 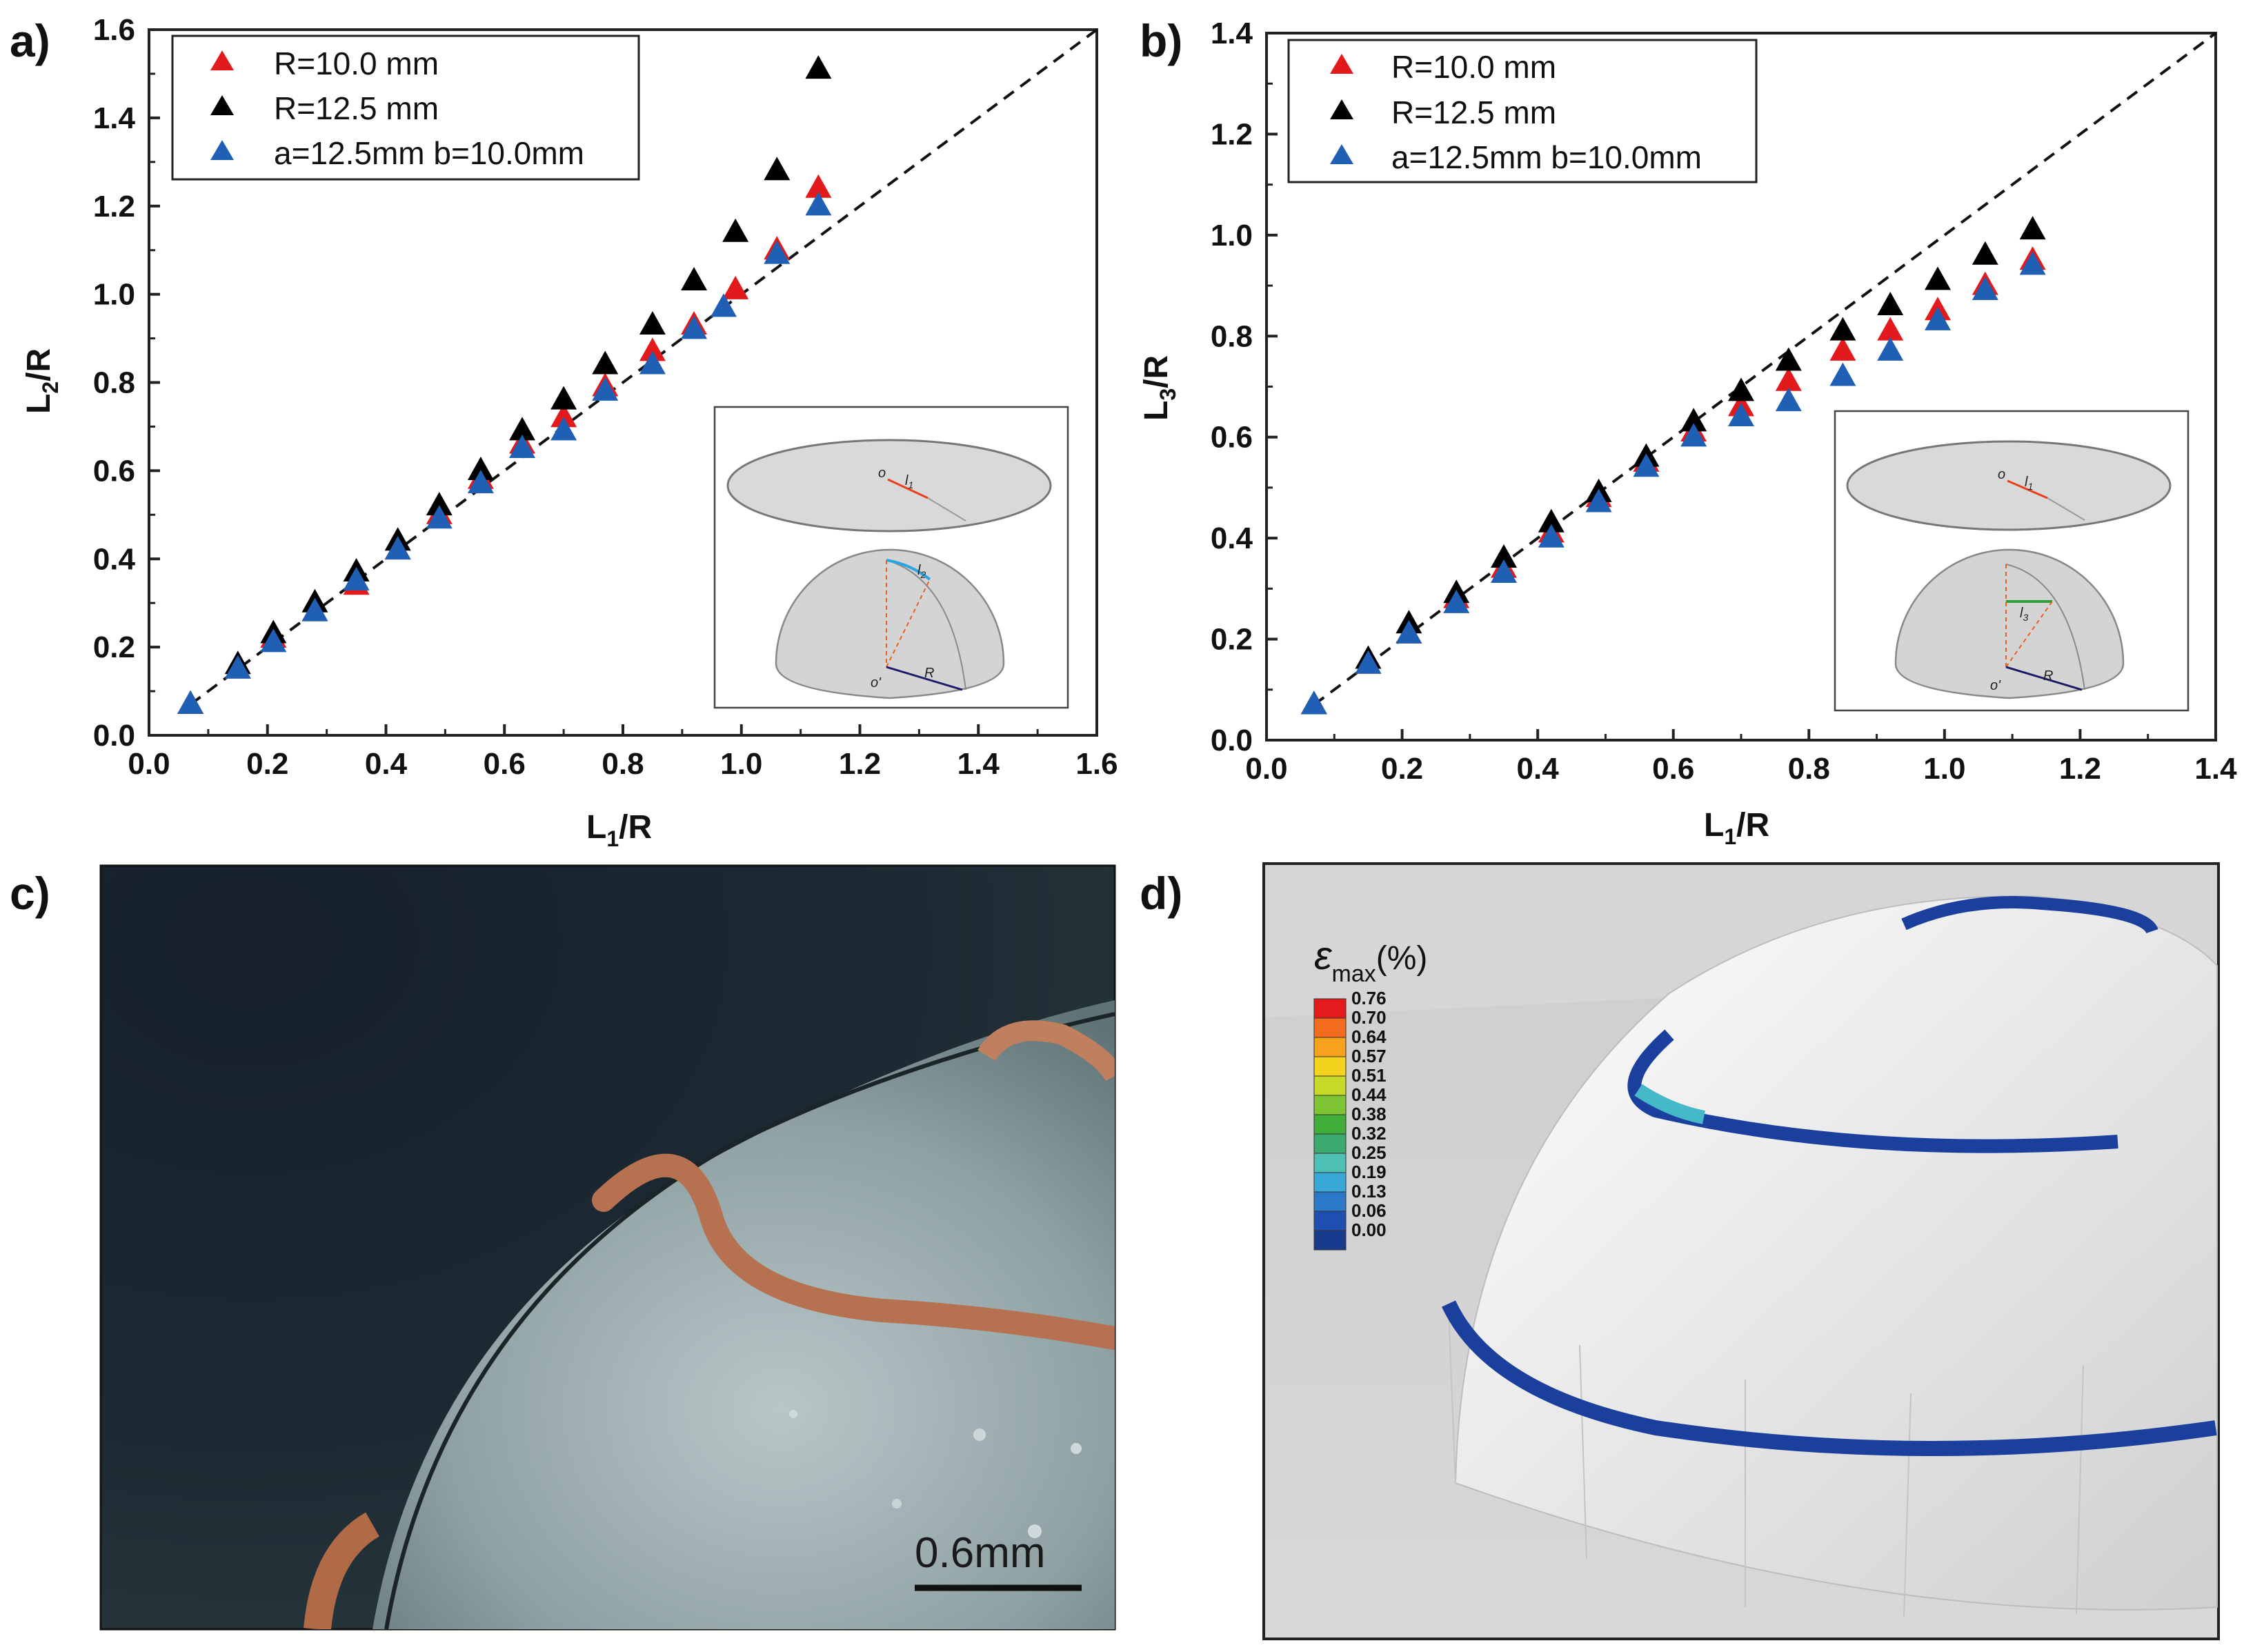 What do you see at coordinates (909, 481) in the screenshot?
I see `inset-a-l1-label: l1` at bounding box center [909, 481].